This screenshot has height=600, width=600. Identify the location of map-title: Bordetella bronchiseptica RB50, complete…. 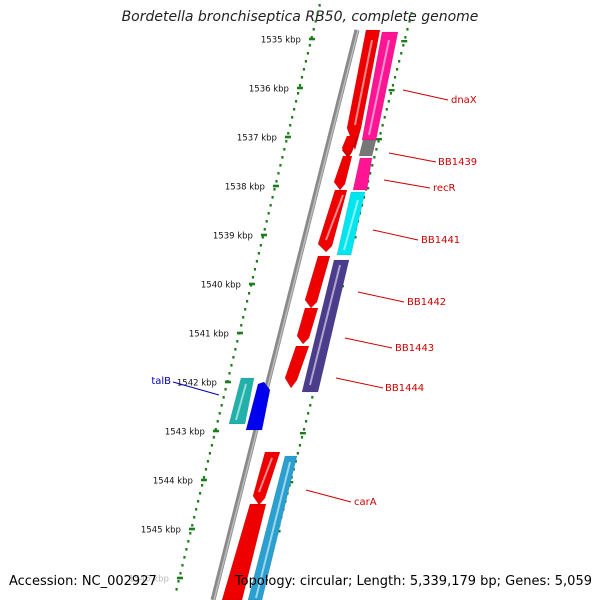
(300, 17).